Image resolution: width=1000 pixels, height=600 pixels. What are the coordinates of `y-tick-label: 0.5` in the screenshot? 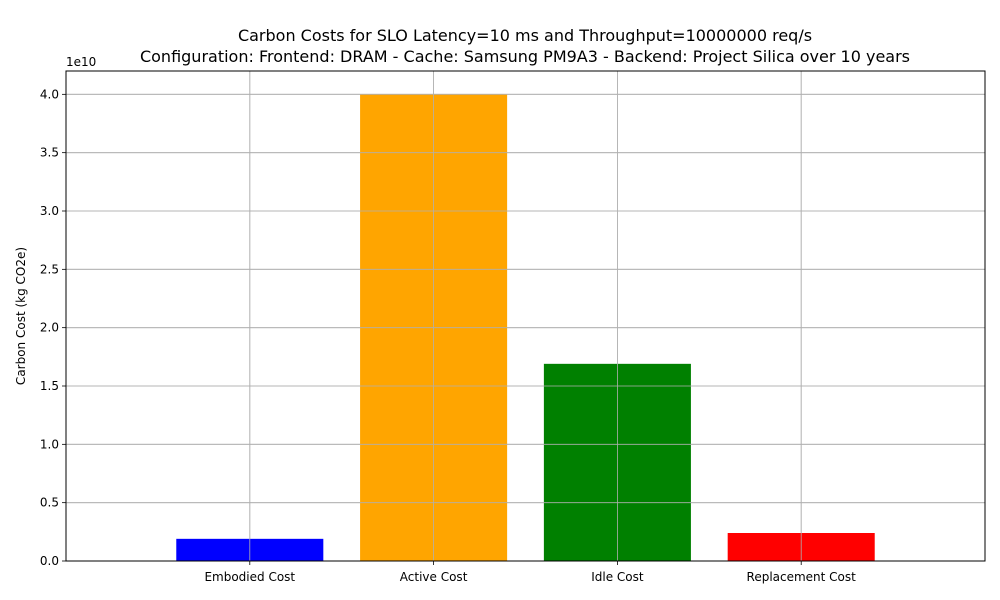 It's located at (49, 503).